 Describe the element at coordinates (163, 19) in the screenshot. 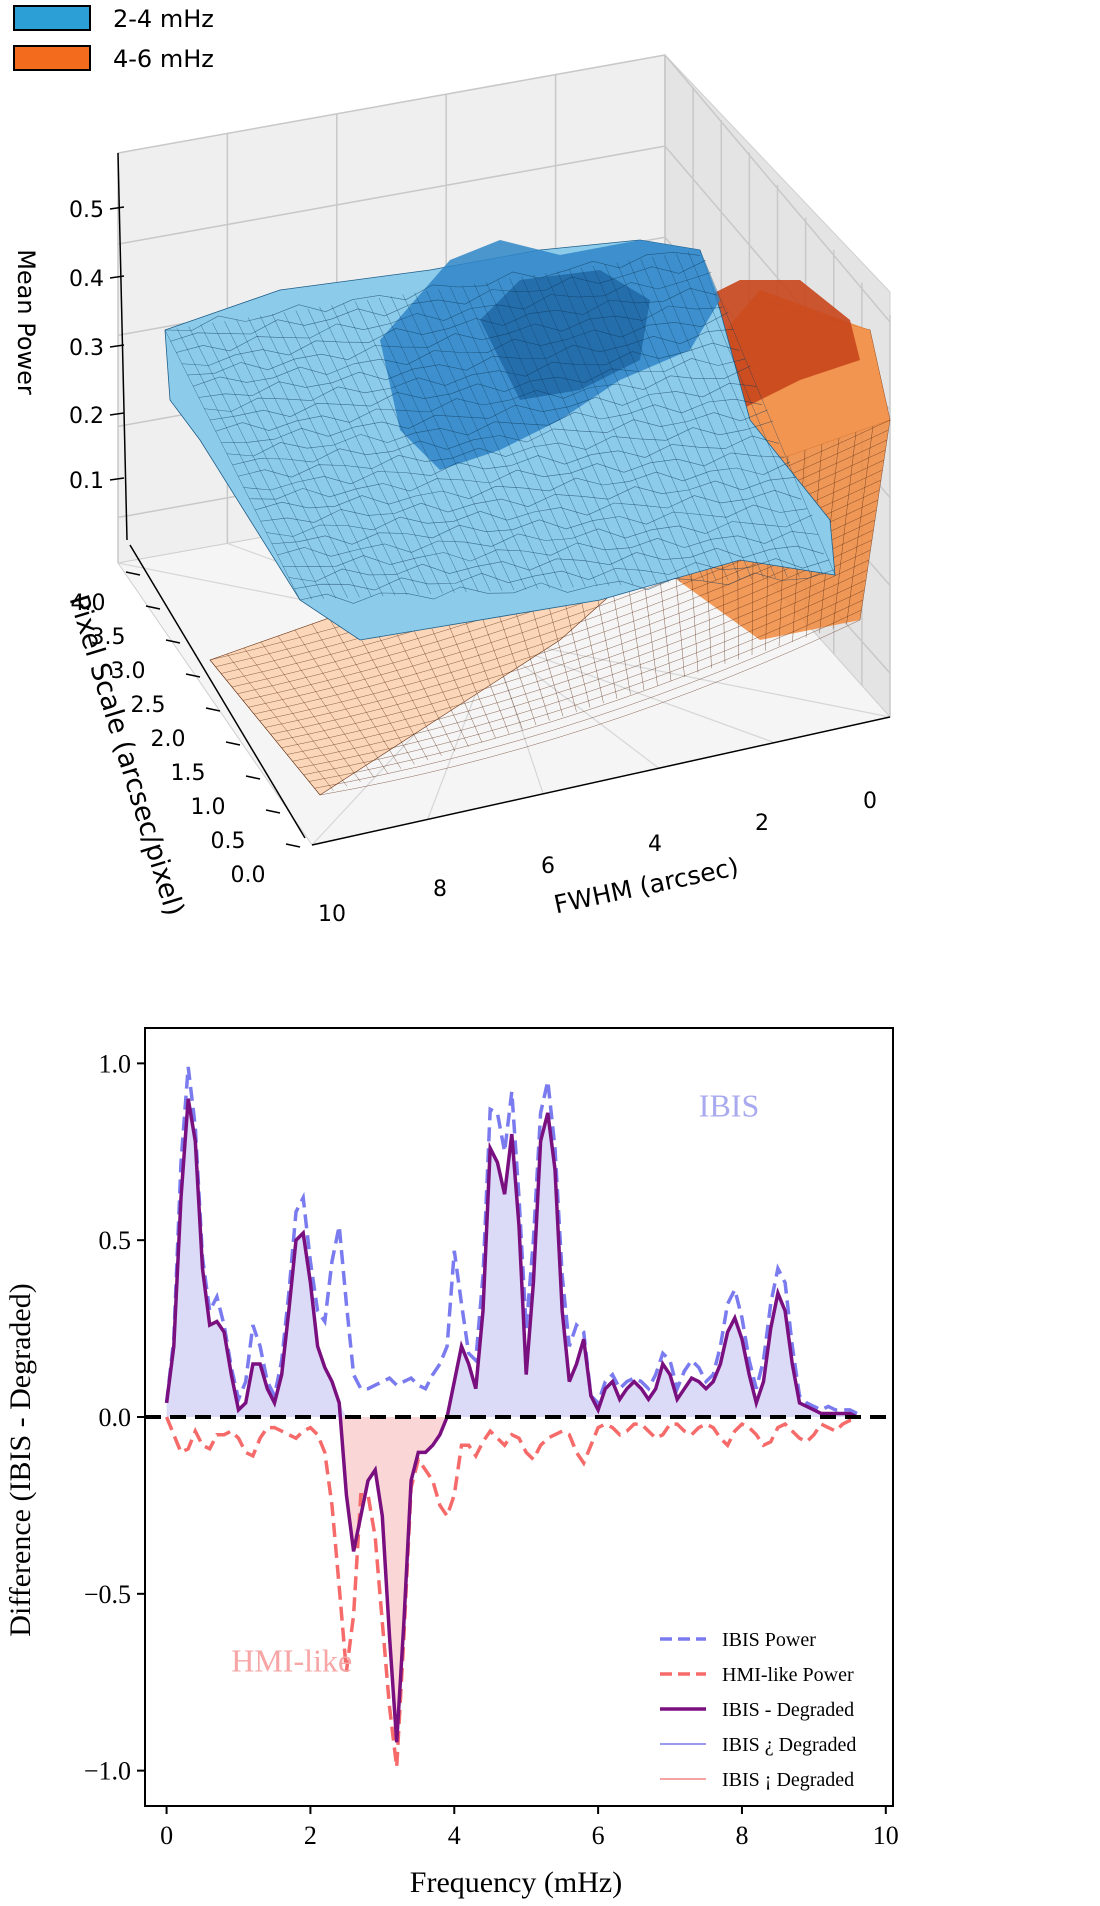

I see `legend-label-2-4mhz: 2-4 mHz` at that location.